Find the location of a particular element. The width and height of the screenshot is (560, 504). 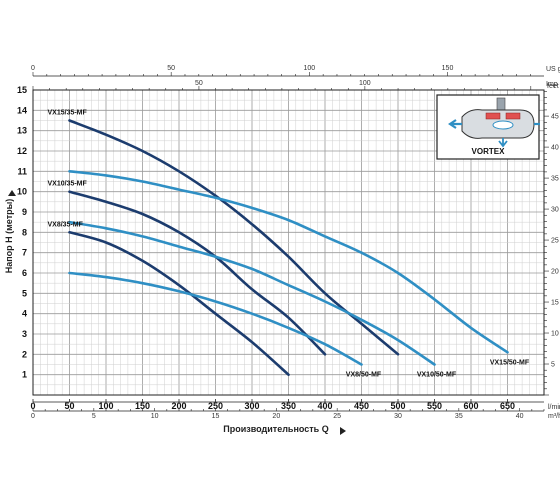

series-line-vx8-35-mf is located at coordinates (179, 303).